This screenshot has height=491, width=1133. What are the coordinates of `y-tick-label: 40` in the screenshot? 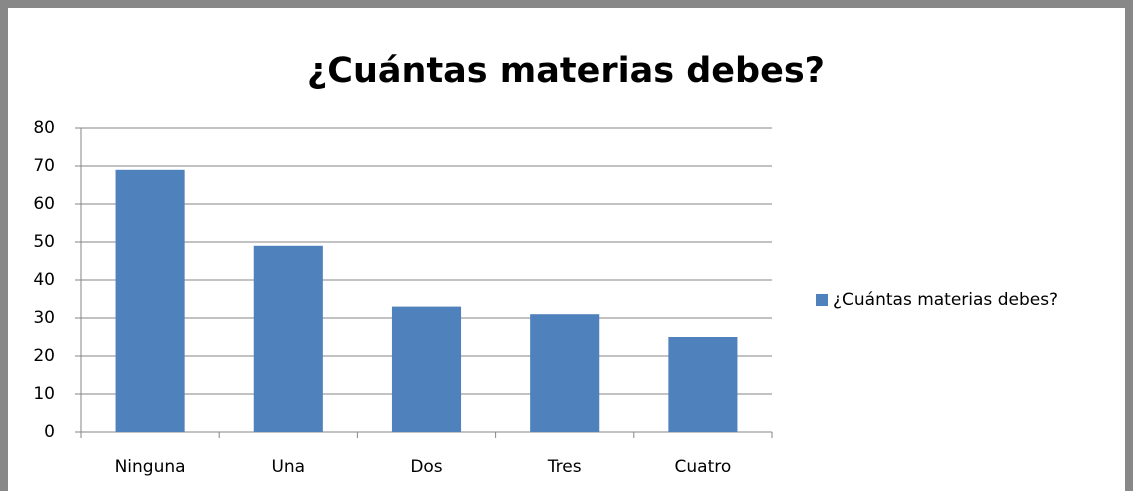 It's located at (44, 280).